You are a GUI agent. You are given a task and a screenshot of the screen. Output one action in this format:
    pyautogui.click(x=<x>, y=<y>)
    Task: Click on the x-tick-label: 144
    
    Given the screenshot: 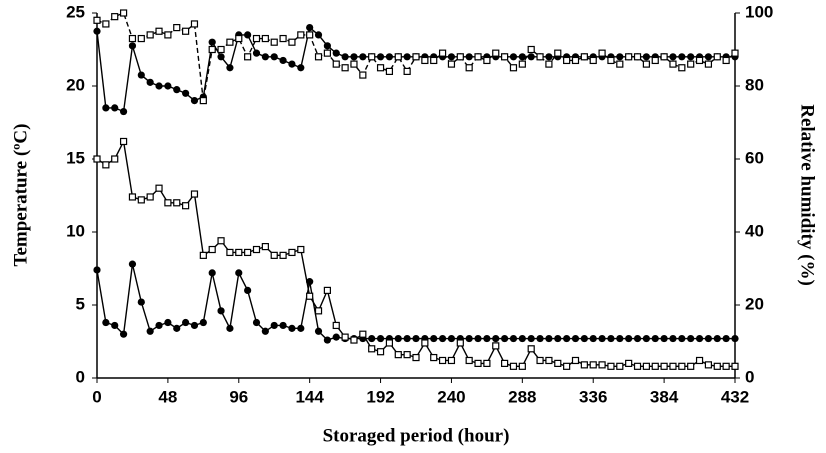 What is the action you would take?
    pyautogui.click(x=309, y=396)
    